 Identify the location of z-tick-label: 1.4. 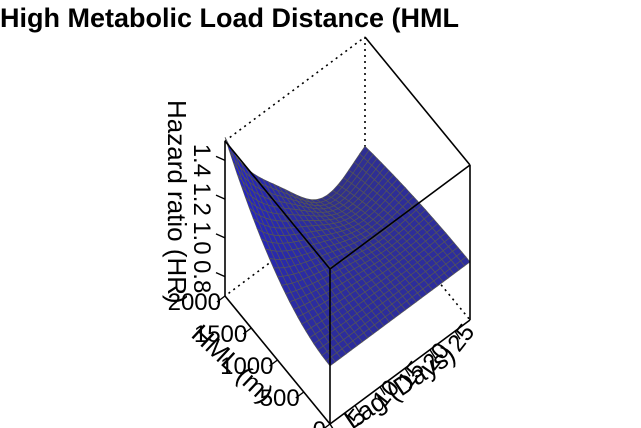
(201, 160).